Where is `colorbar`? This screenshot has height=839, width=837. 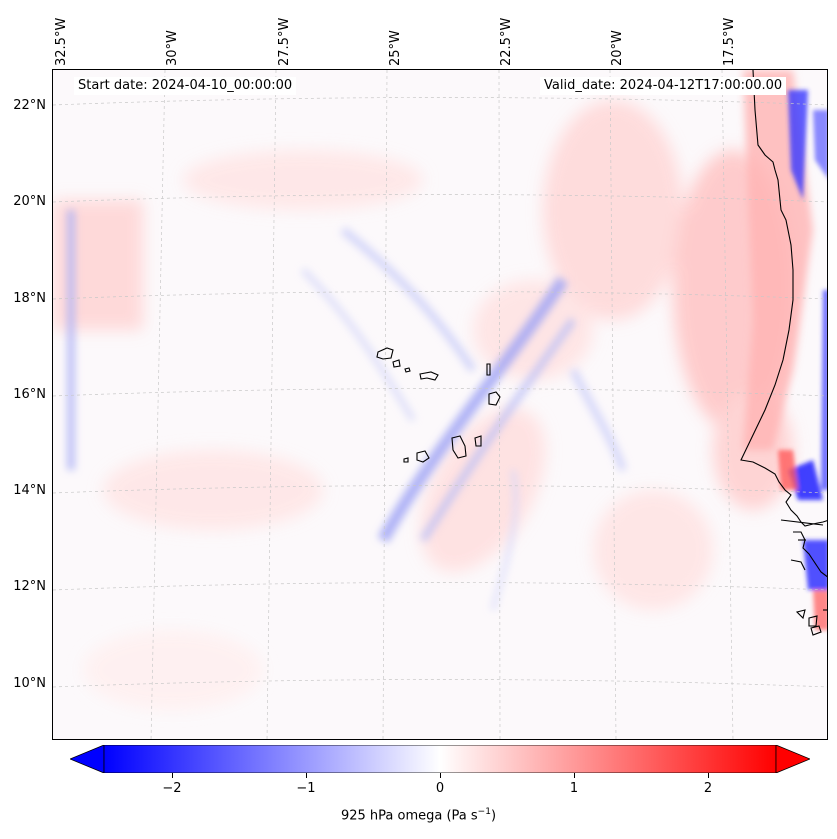
colorbar is located at coordinates (440, 759).